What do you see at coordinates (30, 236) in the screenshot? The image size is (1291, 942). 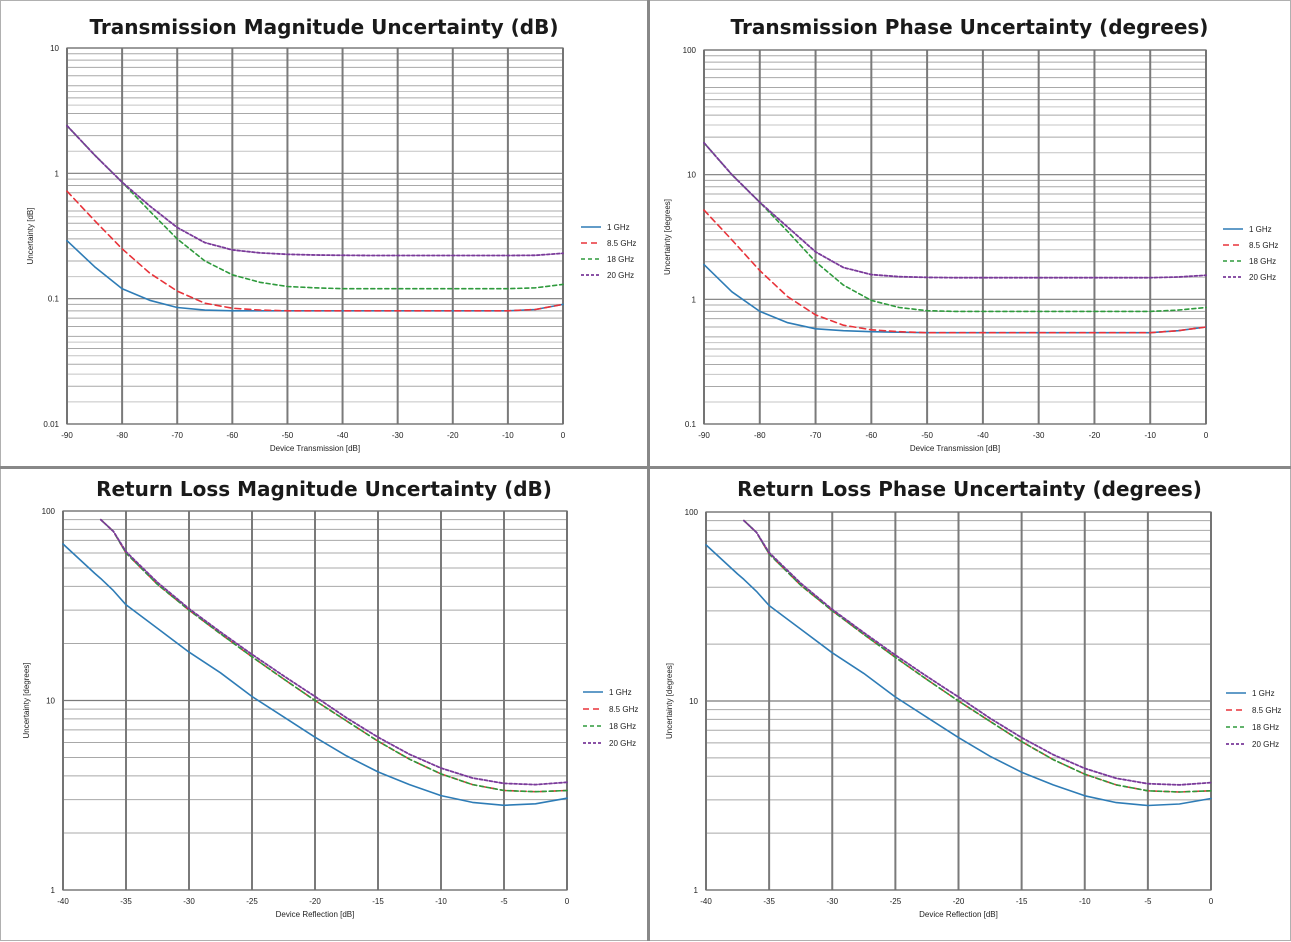 I see `y-axis-label: Uncertainty [dB]` at bounding box center [30, 236].